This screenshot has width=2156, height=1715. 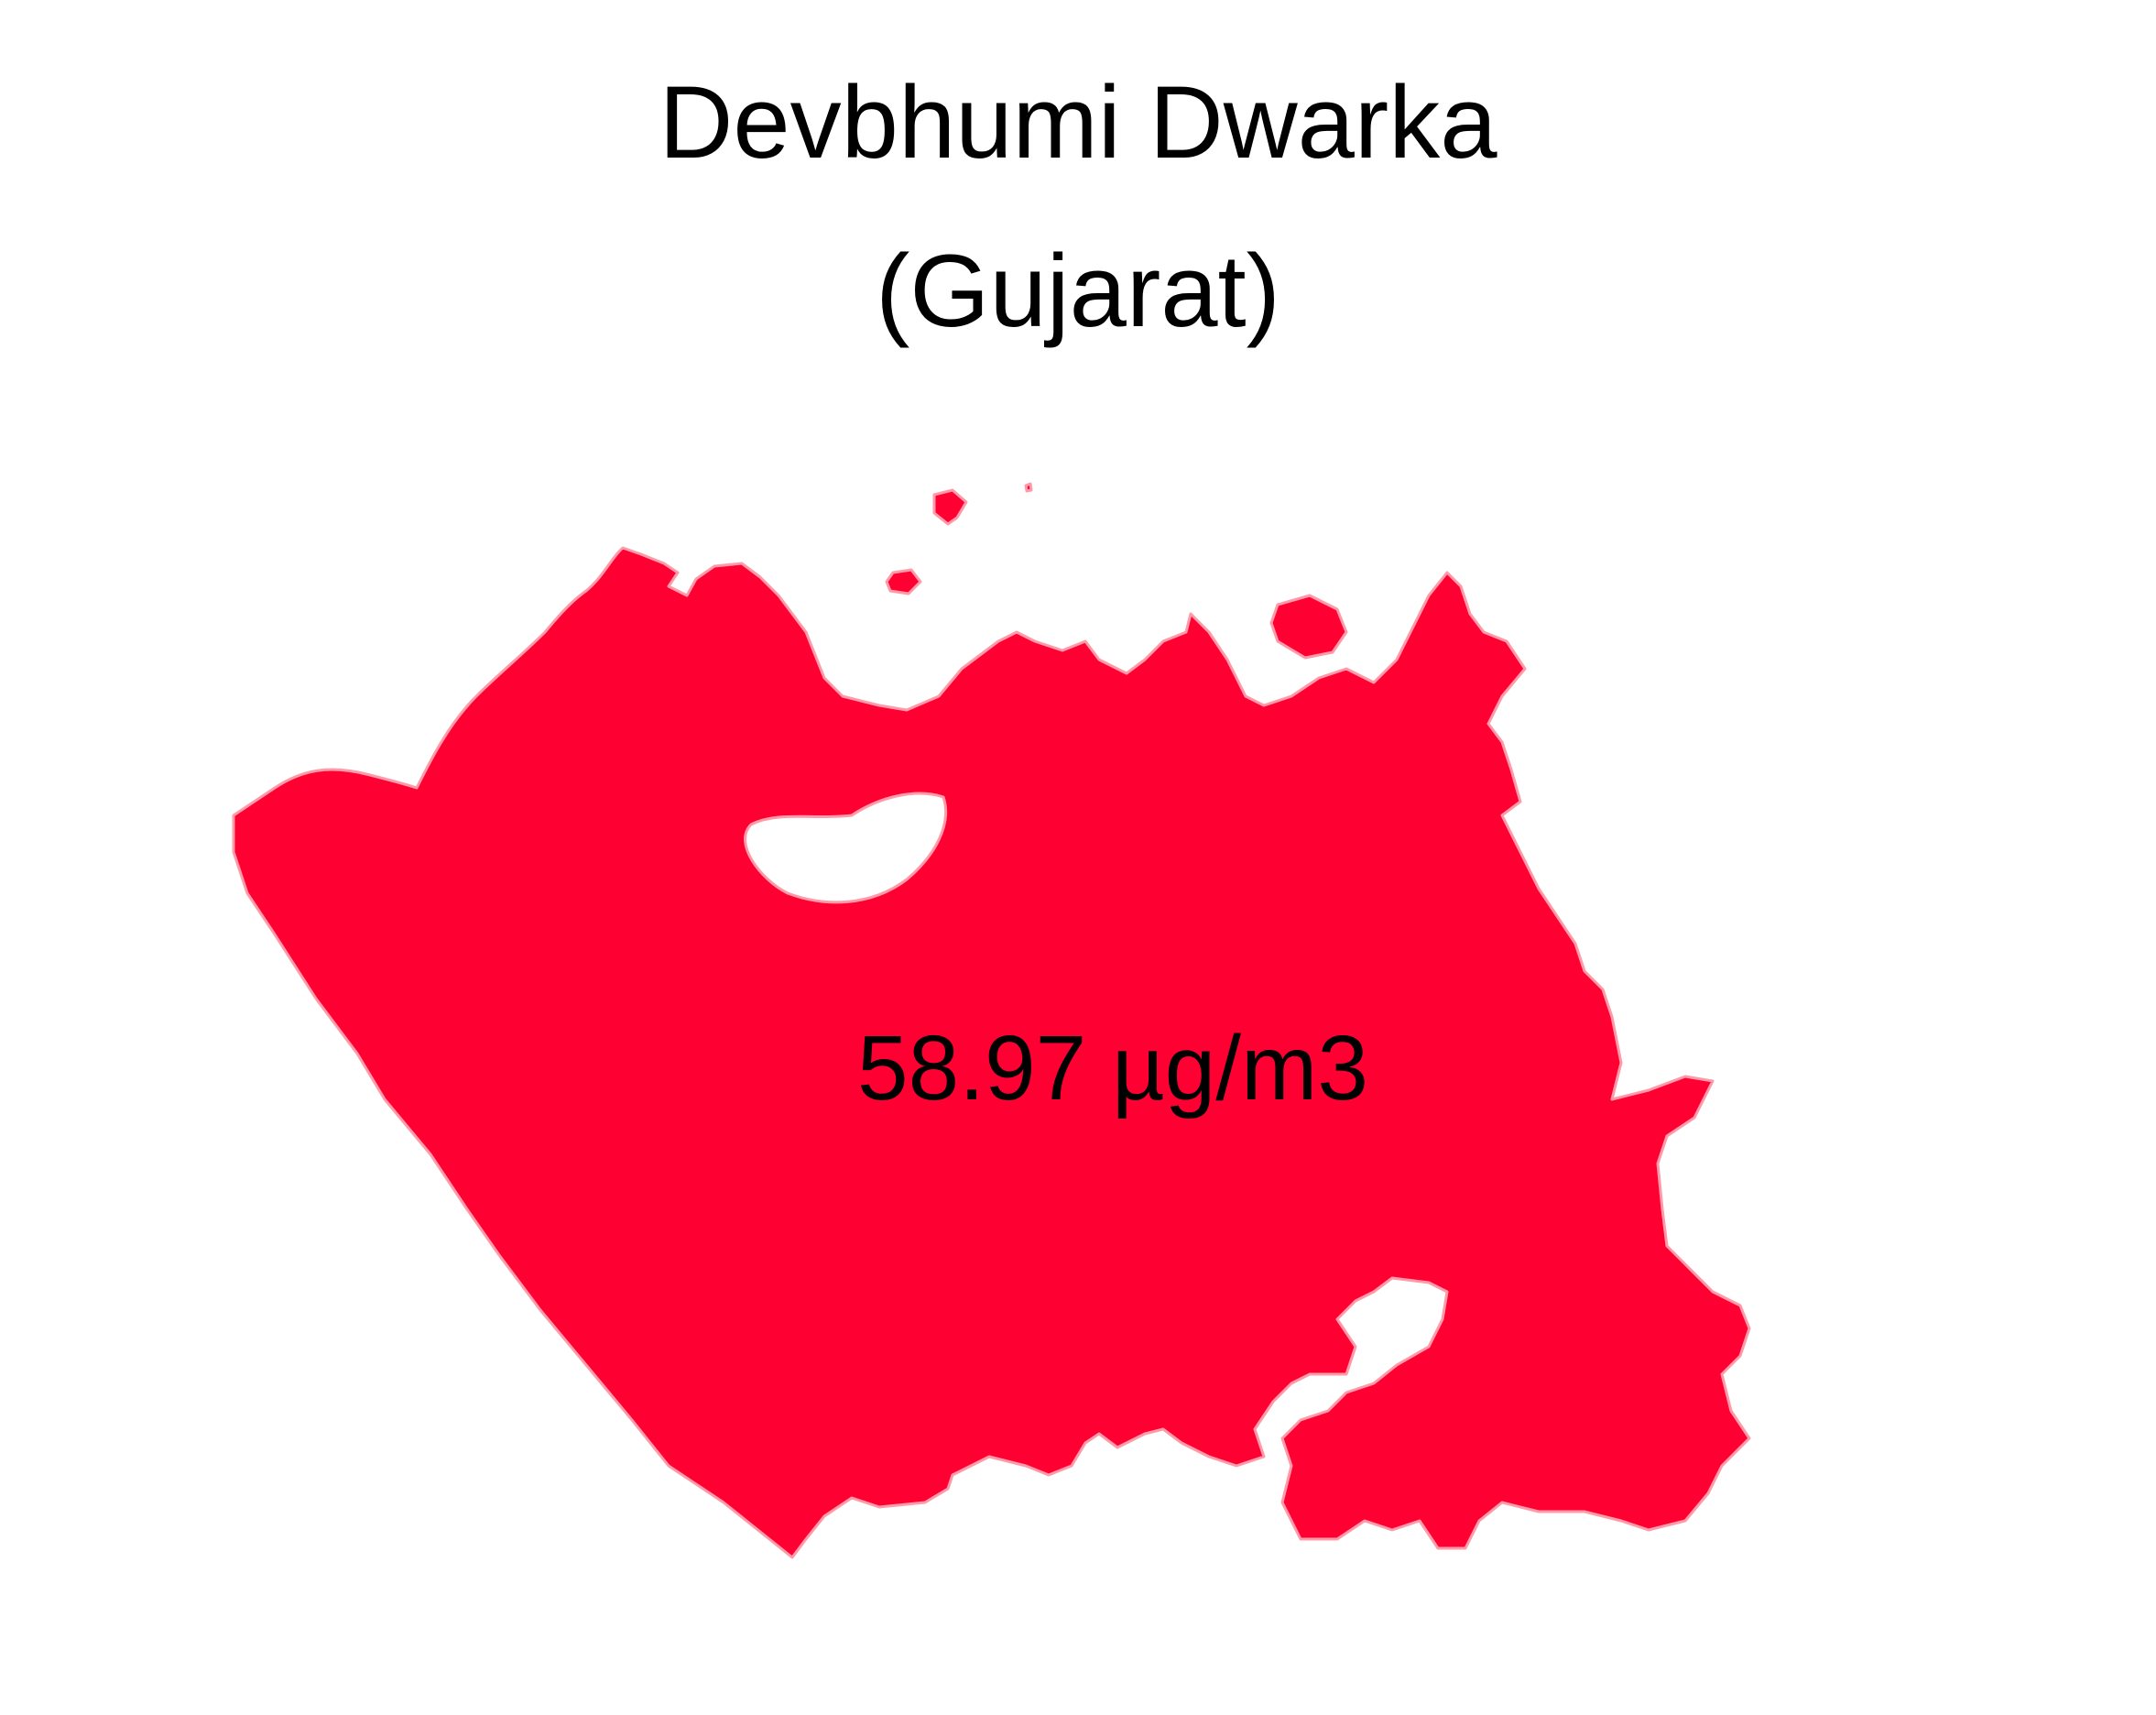 I want to click on map-title: Devbhumi Dwarka, so click(x=1078, y=122).